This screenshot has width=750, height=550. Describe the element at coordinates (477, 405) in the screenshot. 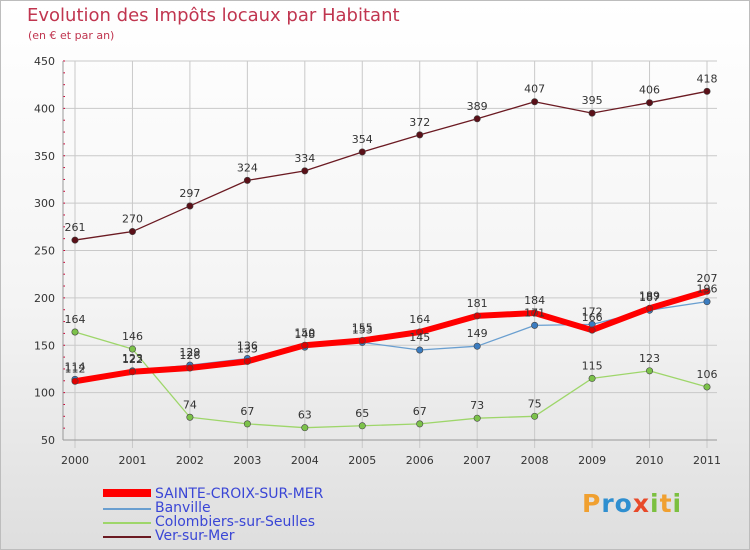

I see `data-label-colombiers-sur-seulles: 73` at that location.